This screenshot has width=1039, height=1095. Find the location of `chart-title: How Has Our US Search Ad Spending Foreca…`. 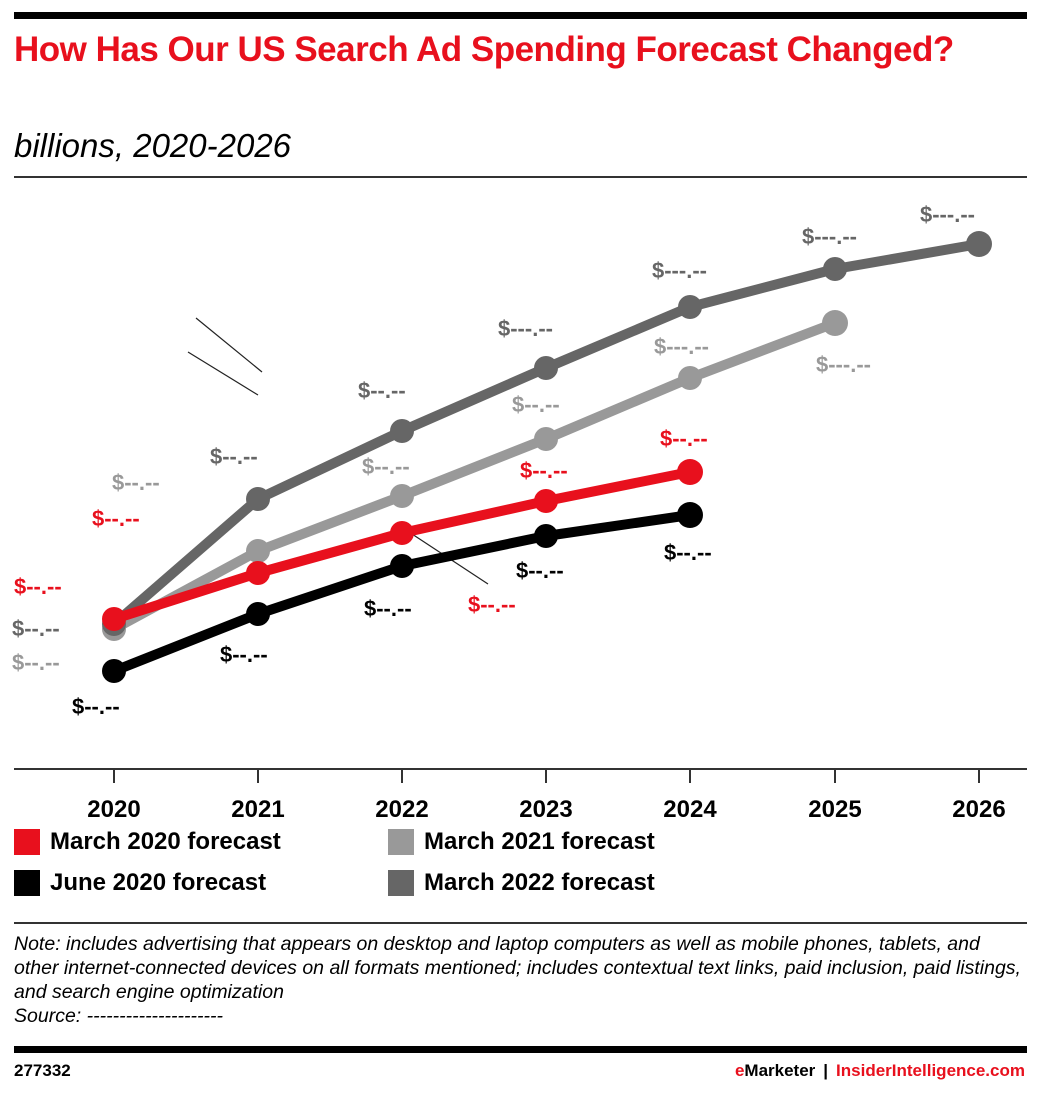

chart-title: How Has Our US Search Ad Spending Foreca… is located at coordinates (484, 49).